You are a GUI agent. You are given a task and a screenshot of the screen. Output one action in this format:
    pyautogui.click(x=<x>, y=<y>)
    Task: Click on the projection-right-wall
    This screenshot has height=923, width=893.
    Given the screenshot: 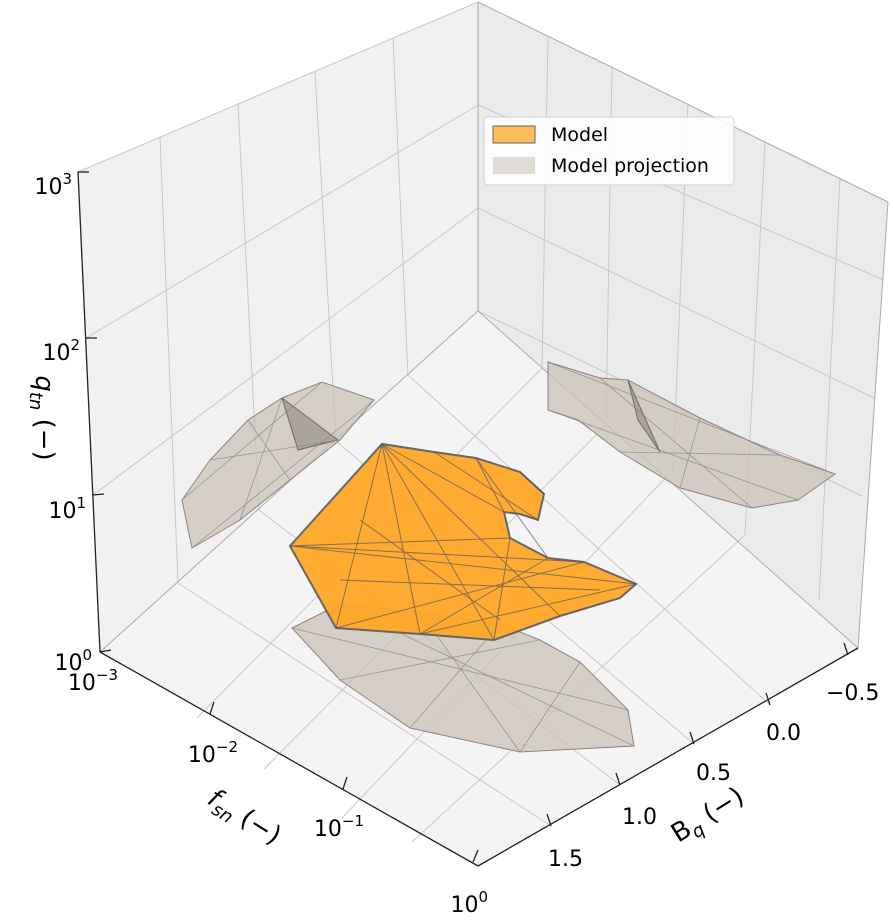 What is the action you would take?
    pyautogui.click(x=692, y=435)
    